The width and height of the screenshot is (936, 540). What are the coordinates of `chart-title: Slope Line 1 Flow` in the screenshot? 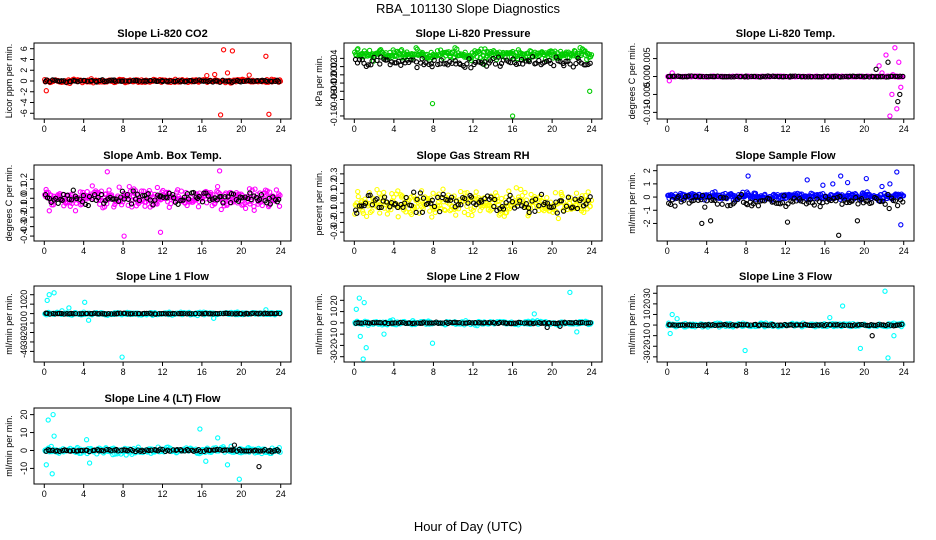 It's located at (162, 277).